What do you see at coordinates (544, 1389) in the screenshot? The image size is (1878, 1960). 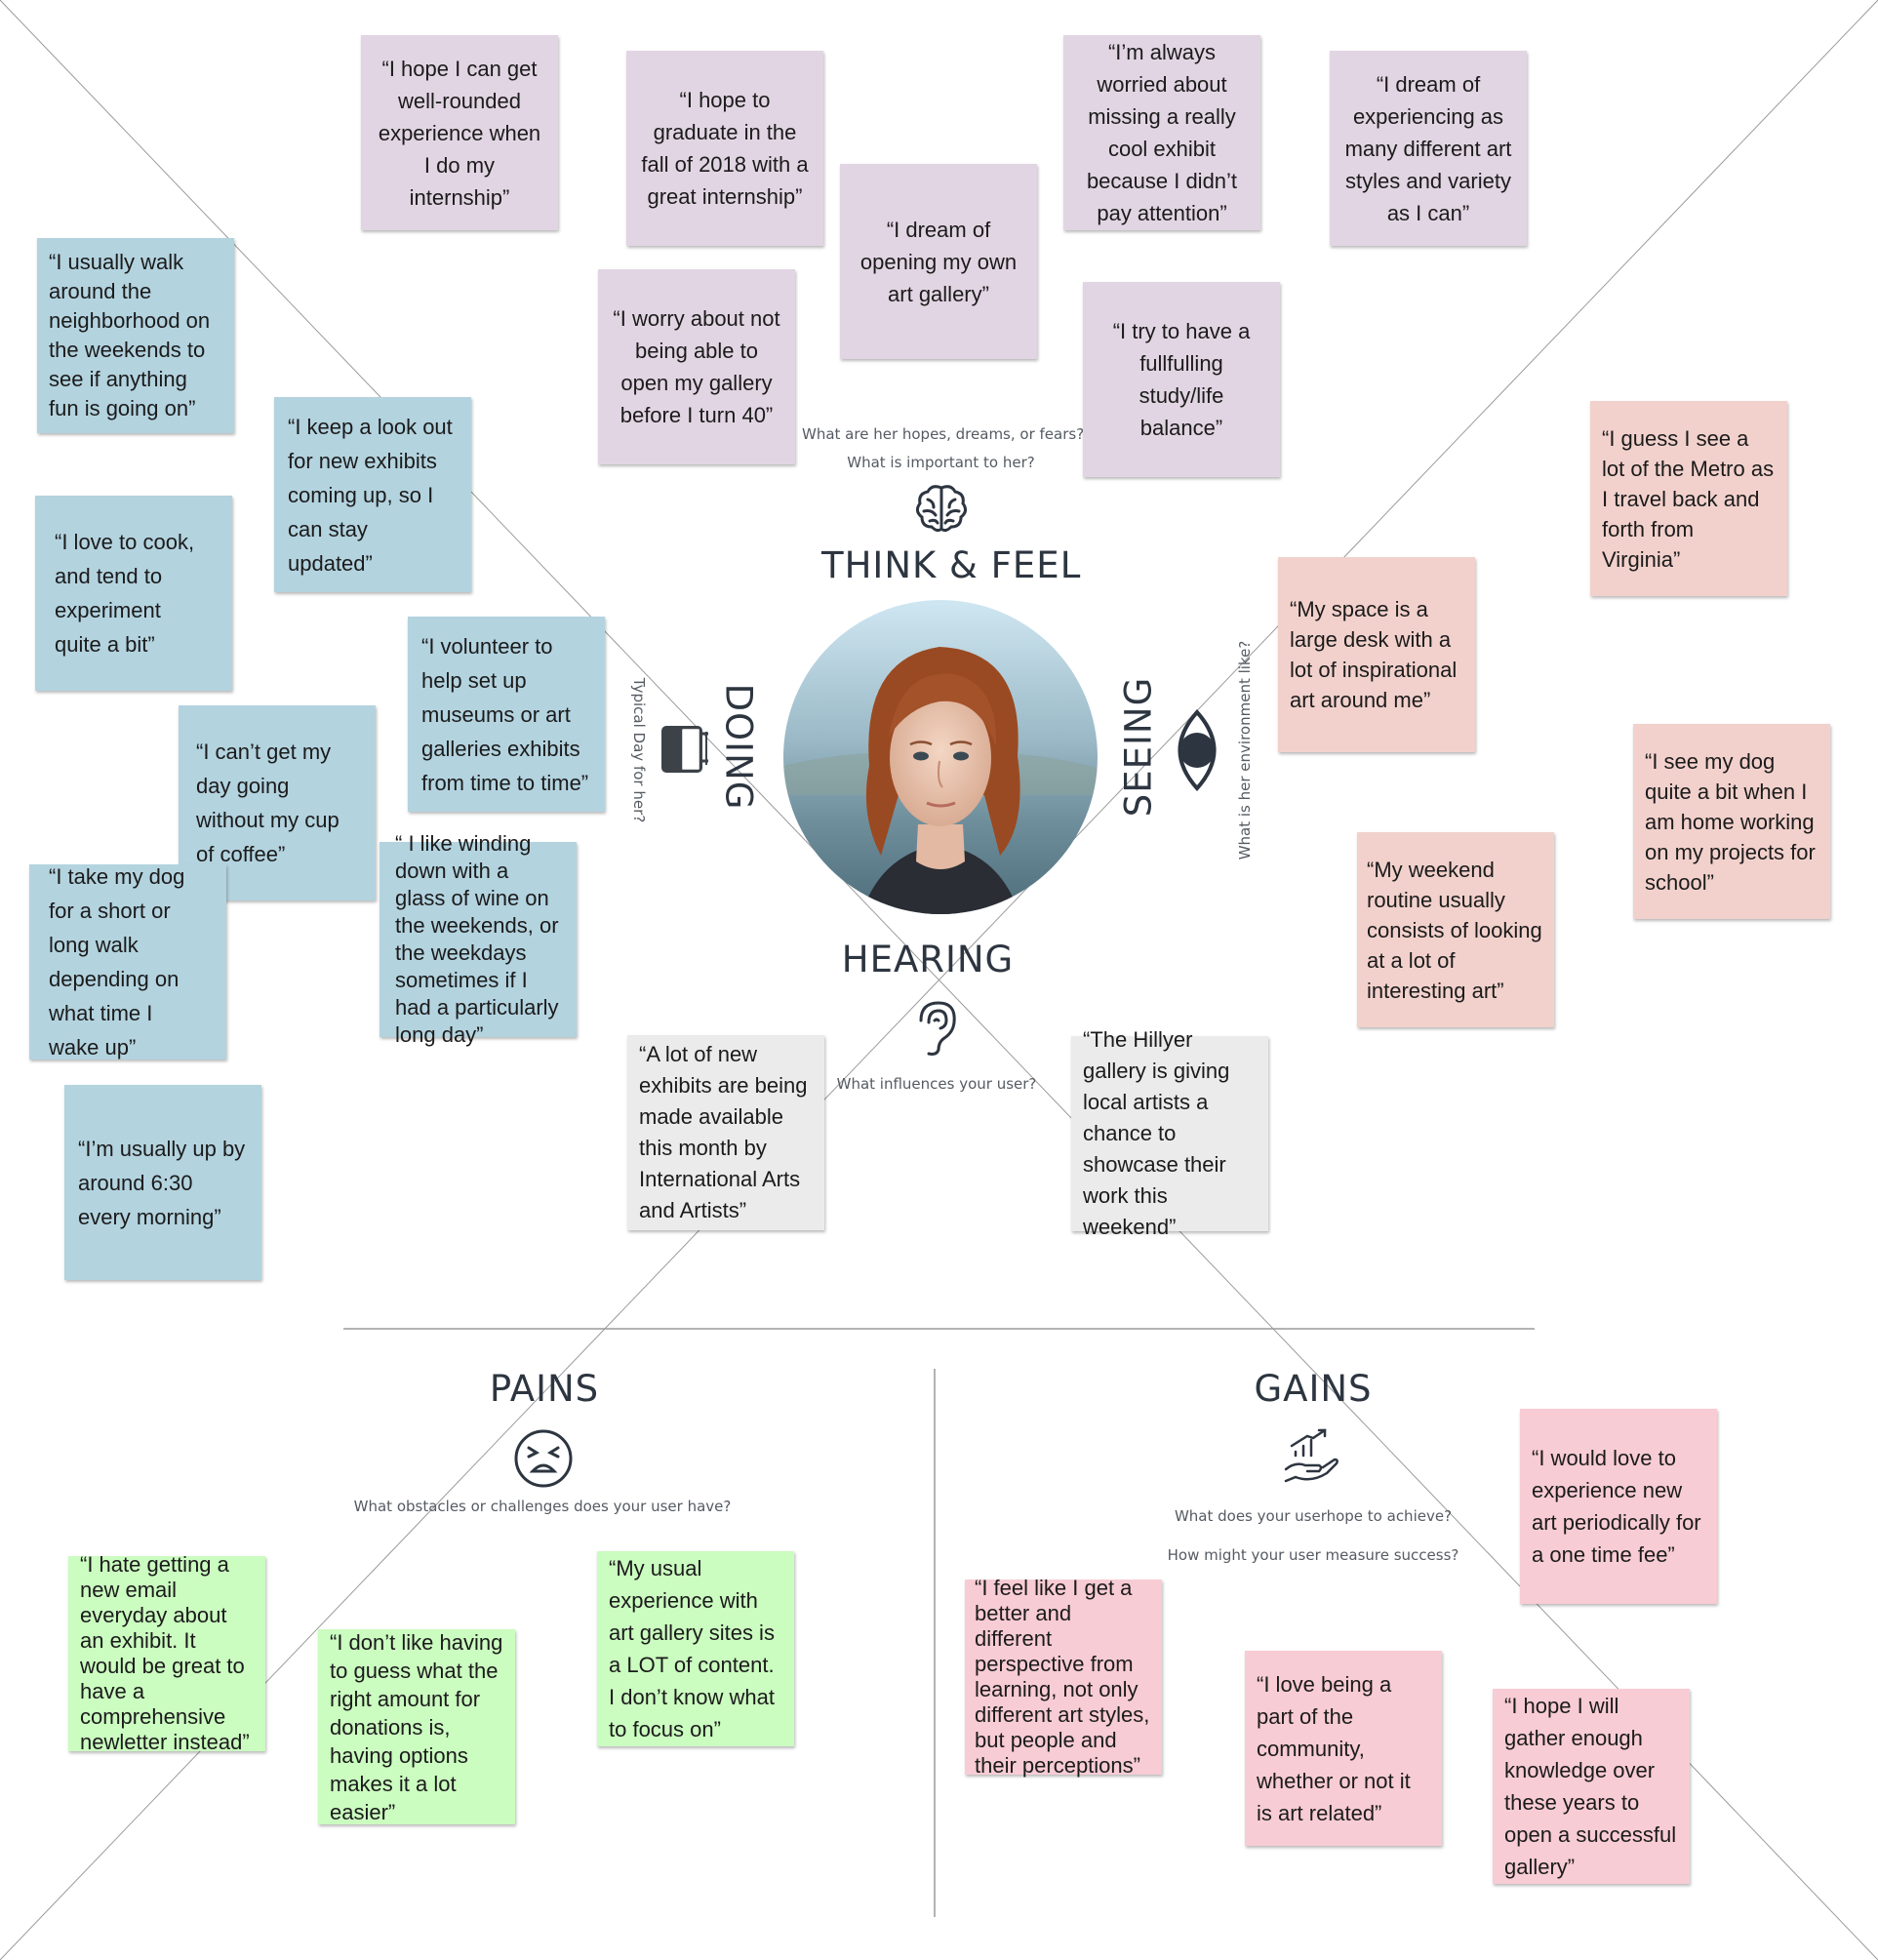 I see `pains-title: PAINS` at bounding box center [544, 1389].